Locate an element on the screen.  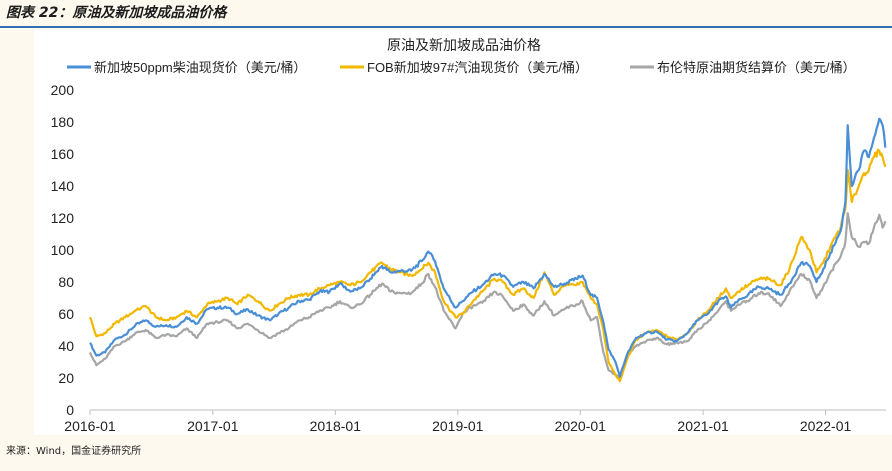
source-note: 来源：Wind，国金证券研究所 is located at coordinates (74, 451).